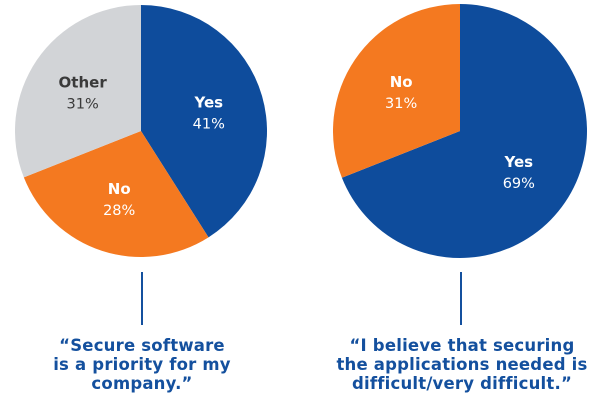 This screenshot has height=404, width=600. Describe the element at coordinates (462, 364) in the screenshot. I see `caption-line: the applications needed is` at that location.